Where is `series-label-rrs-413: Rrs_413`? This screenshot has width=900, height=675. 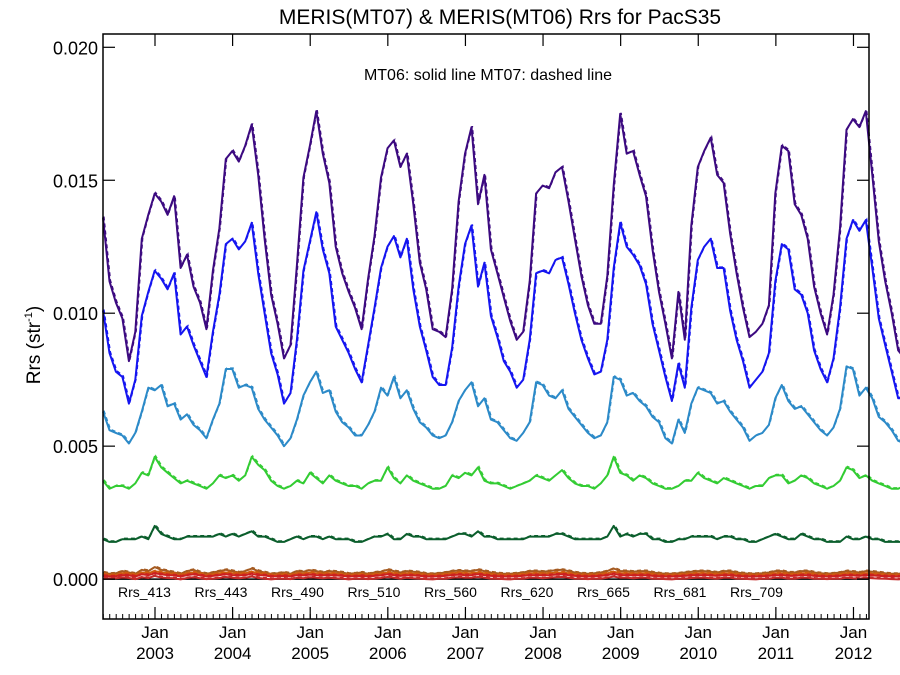 series-label-rrs-413: Rrs_413 is located at coordinates (144, 592).